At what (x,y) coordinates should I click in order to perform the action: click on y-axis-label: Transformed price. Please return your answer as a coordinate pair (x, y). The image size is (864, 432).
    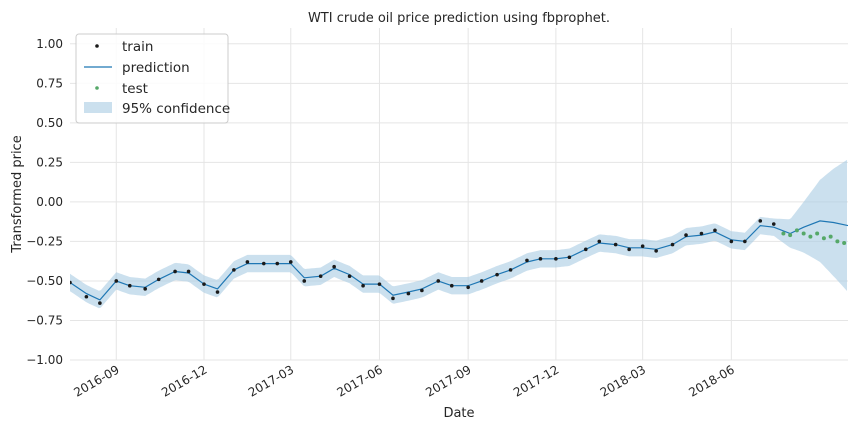
    Looking at the image, I should click on (17, 194).